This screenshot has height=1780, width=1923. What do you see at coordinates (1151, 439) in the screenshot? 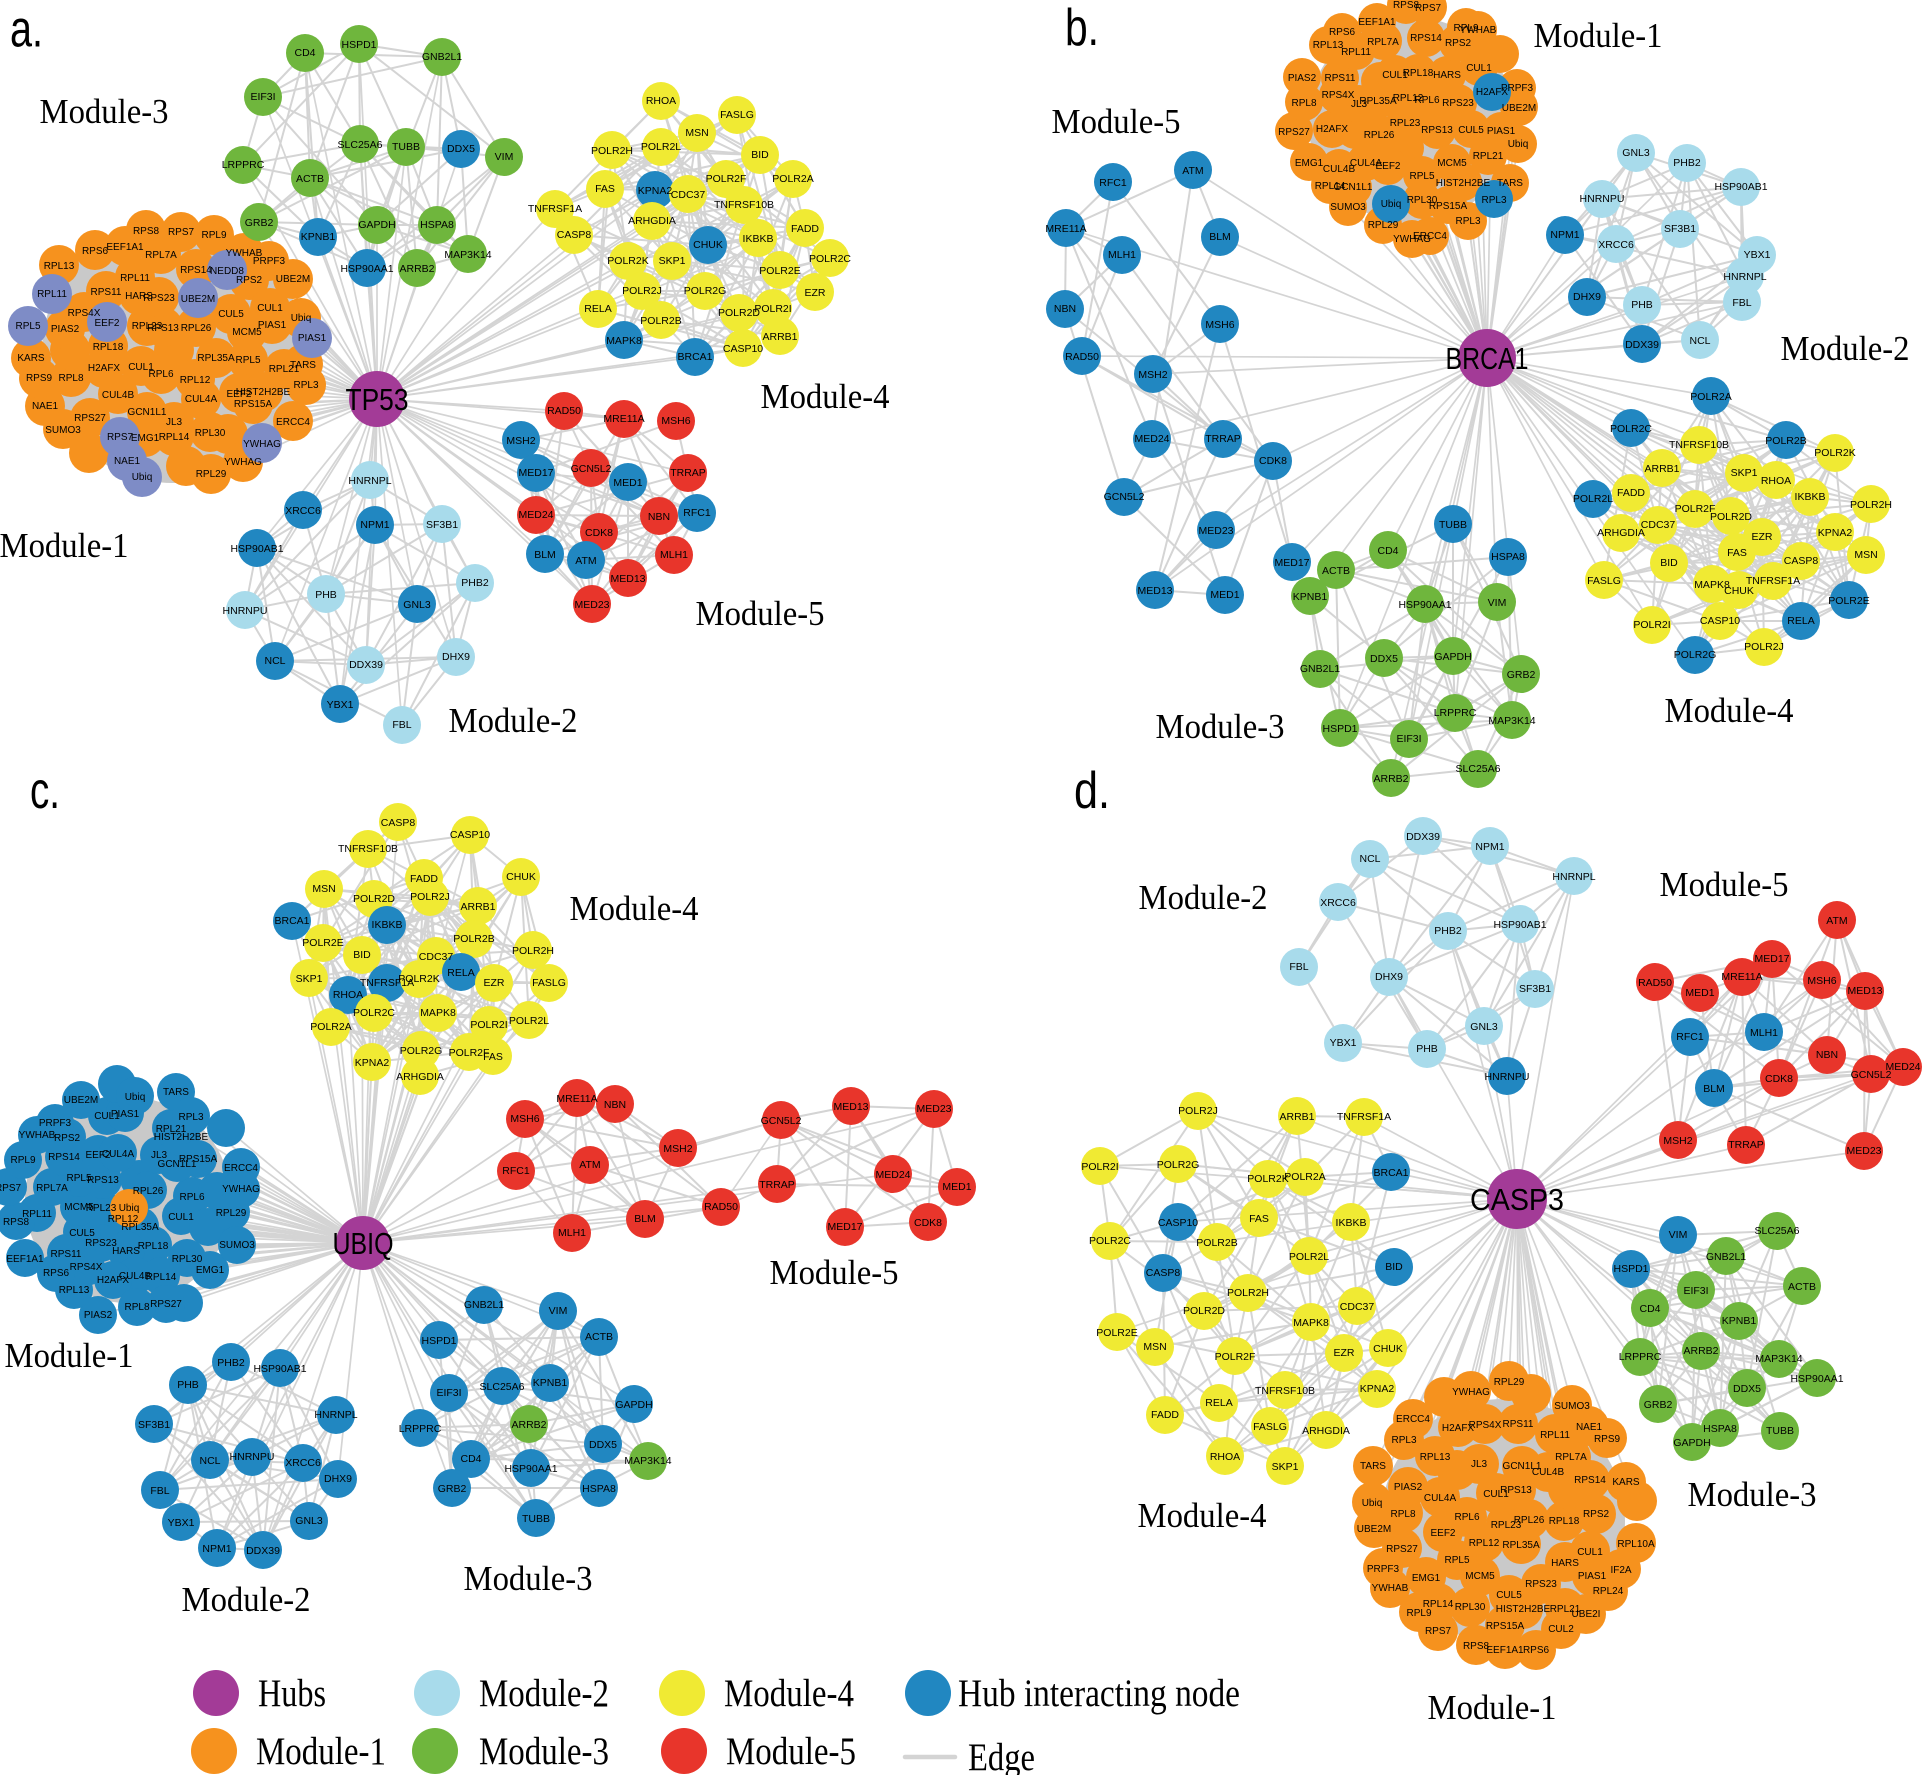
I see `svg-text: MED24` at bounding box center [1151, 439].